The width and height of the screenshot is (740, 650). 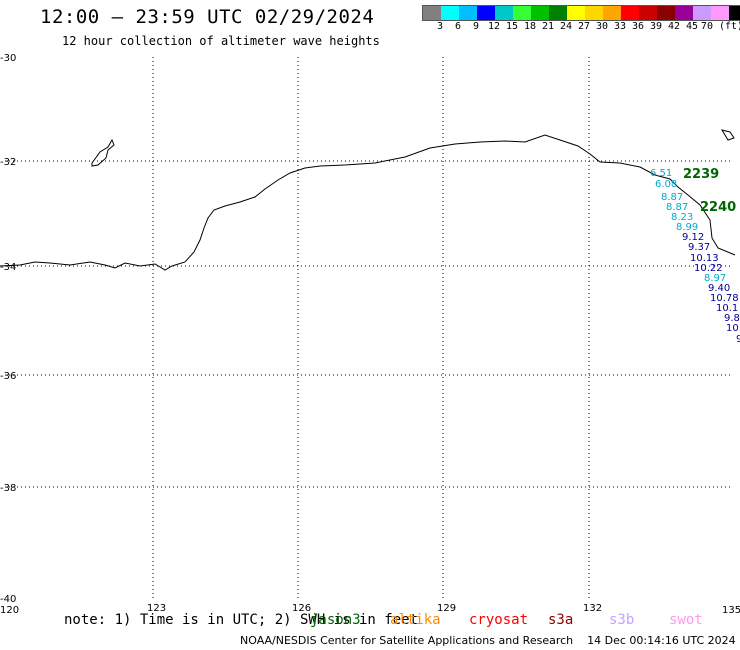 What do you see at coordinates (709, 191) in the screenshot?
I see `pass-labels: 2239 2240` at bounding box center [709, 191].